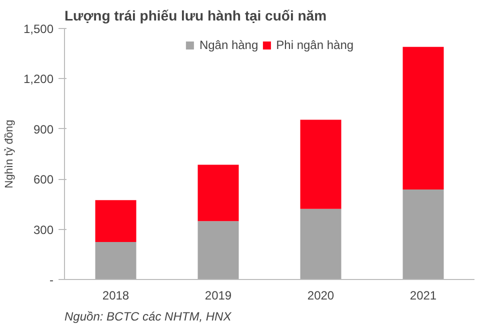 This screenshot has height=328, width=484. I want to click on y-axis-title: Nghìn tỷ đồng, so click(9, 154).